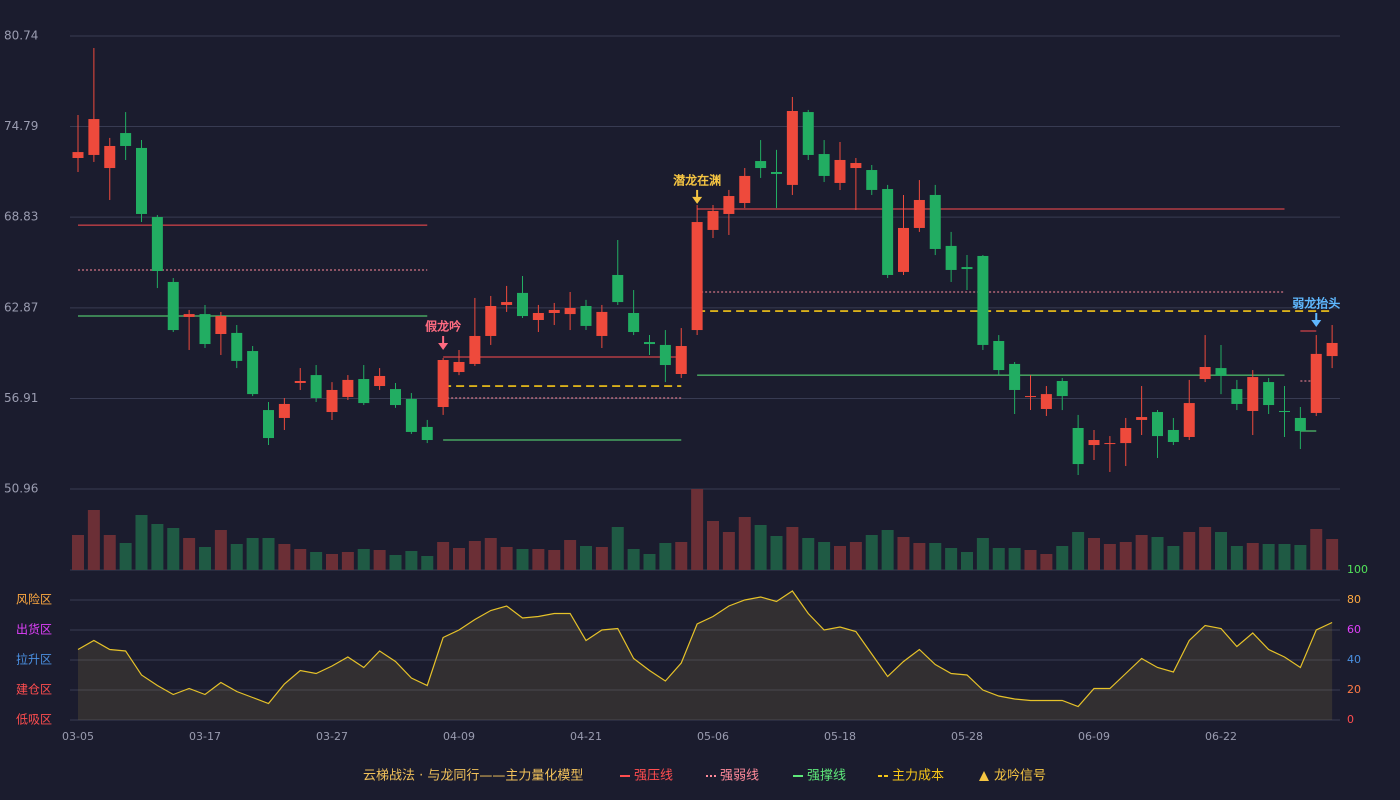 This screenshot has height=800, width=1400. Describe the element at coordinates (705, 649) in the screenshot. I see `osc-line` at that location.